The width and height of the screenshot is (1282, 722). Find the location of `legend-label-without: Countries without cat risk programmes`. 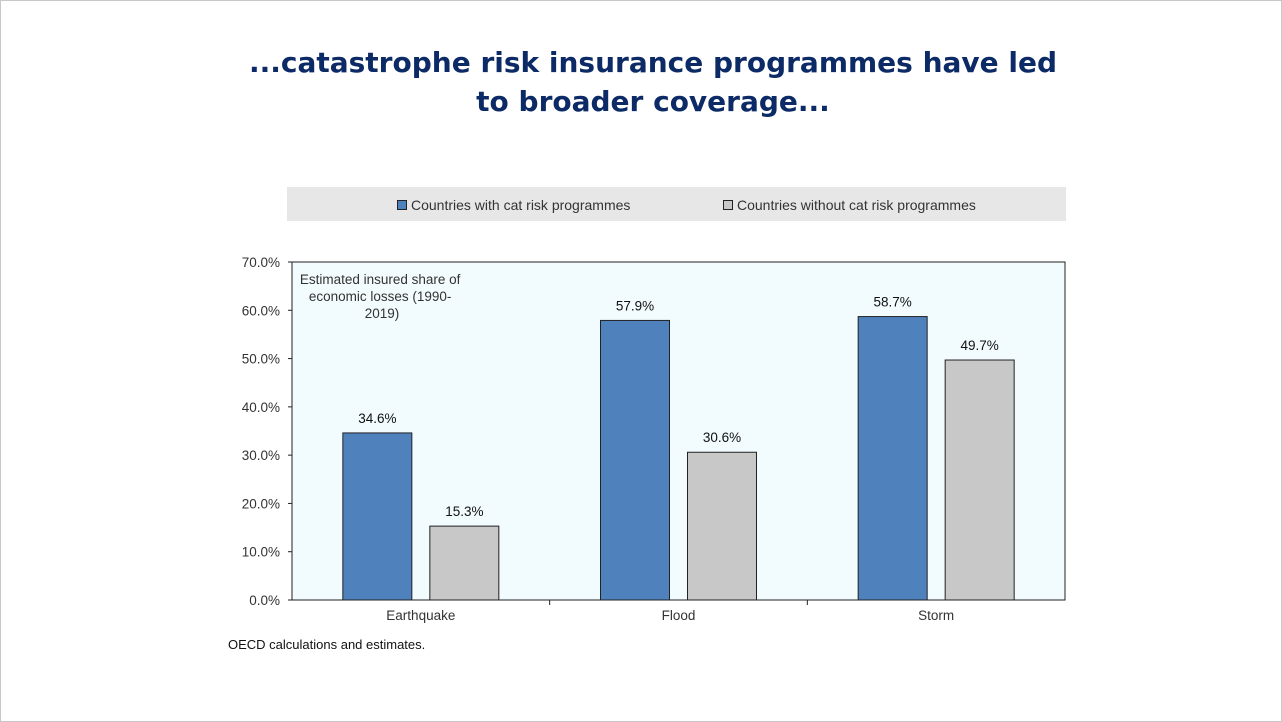

legend-label-without: Countries without cat risk programmes is located at coordinates (856, 205).